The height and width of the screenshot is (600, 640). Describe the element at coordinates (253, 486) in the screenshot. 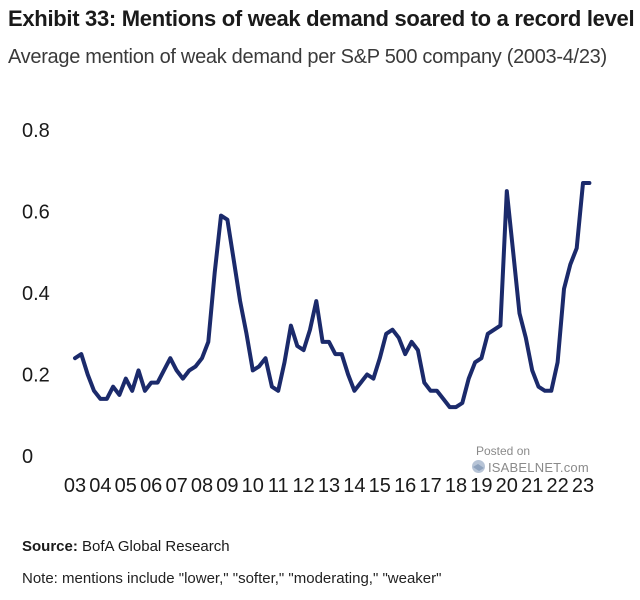

I see `x-tick-label: 10` at that location.